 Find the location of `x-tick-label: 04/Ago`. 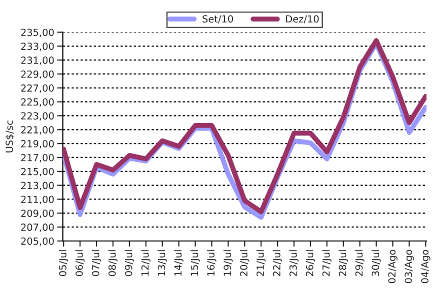

x-tick-label: 04/Ago is located at coordinates (425, 267).